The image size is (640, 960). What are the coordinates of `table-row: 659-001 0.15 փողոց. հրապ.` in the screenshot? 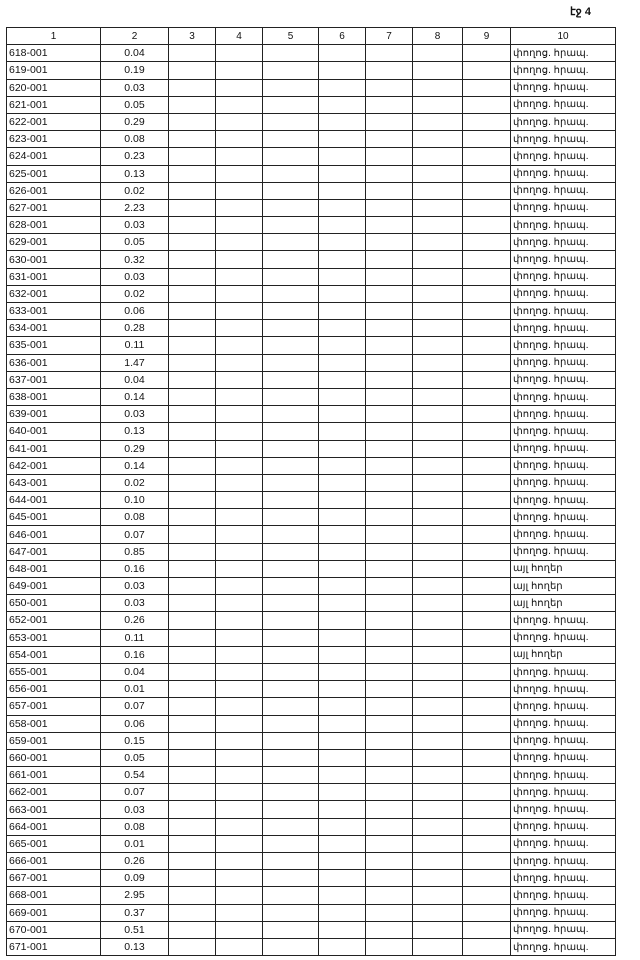 It's located at (311, 740).